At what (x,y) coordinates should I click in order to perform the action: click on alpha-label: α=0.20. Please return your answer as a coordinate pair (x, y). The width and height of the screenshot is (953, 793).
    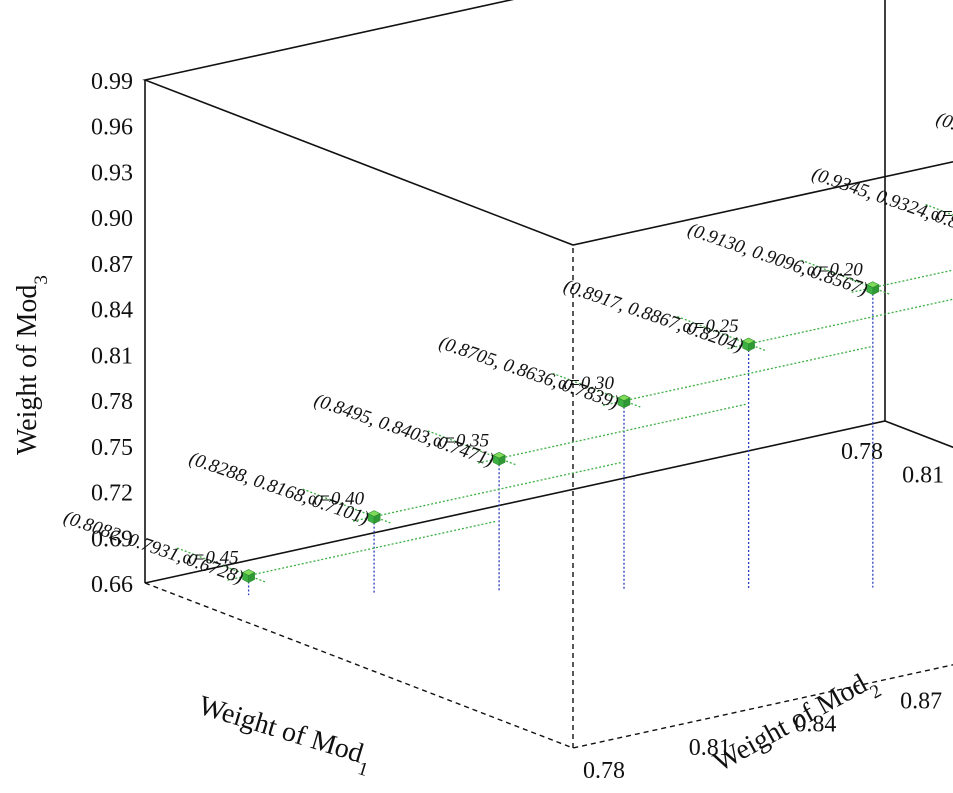
    Looking at the image, I should click on (835, 270).